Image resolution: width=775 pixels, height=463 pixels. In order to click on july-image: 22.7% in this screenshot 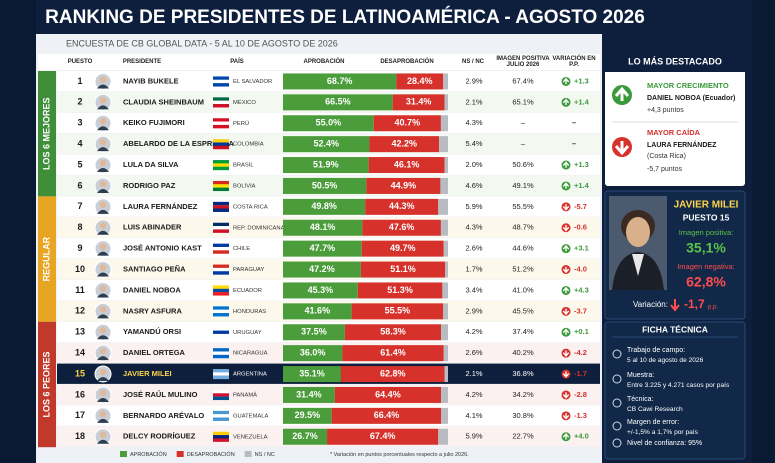, I will do `click(523, 436)`.